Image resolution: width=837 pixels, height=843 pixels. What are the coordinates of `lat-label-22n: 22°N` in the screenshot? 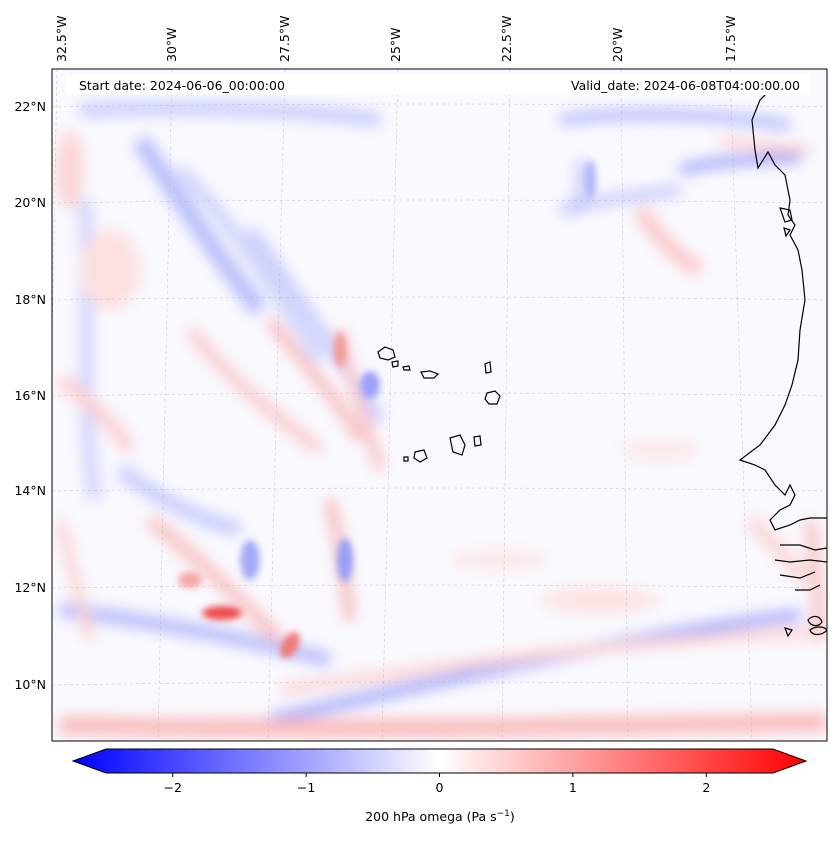 It's located at (30, 106).